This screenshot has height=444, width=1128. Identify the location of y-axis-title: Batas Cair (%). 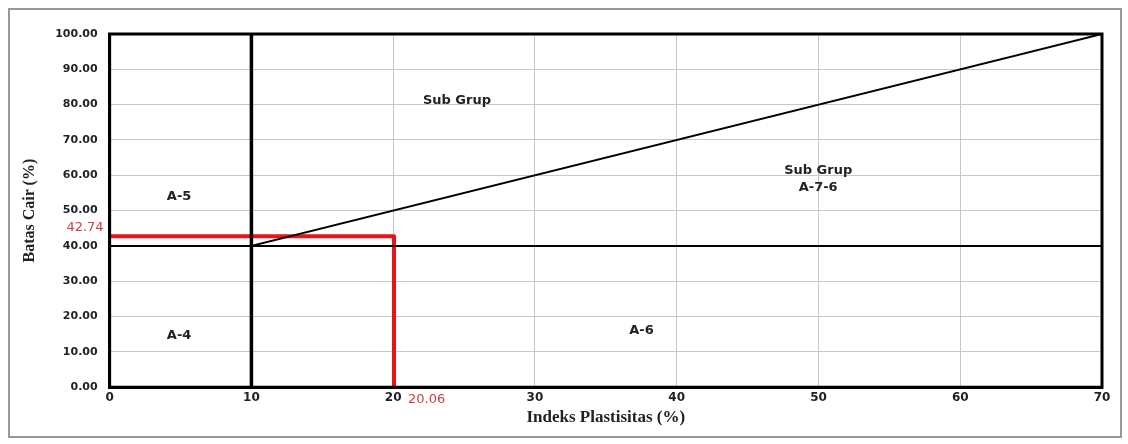
(28, 210).